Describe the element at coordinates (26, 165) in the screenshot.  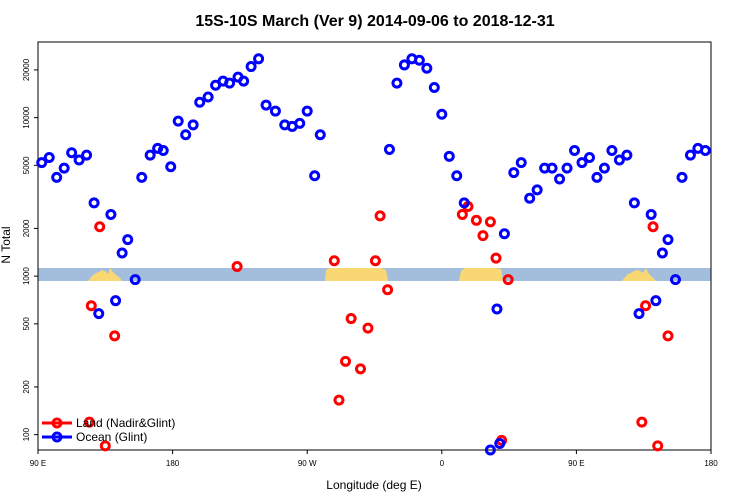
I see `y-tick-label: 5000` at that location.